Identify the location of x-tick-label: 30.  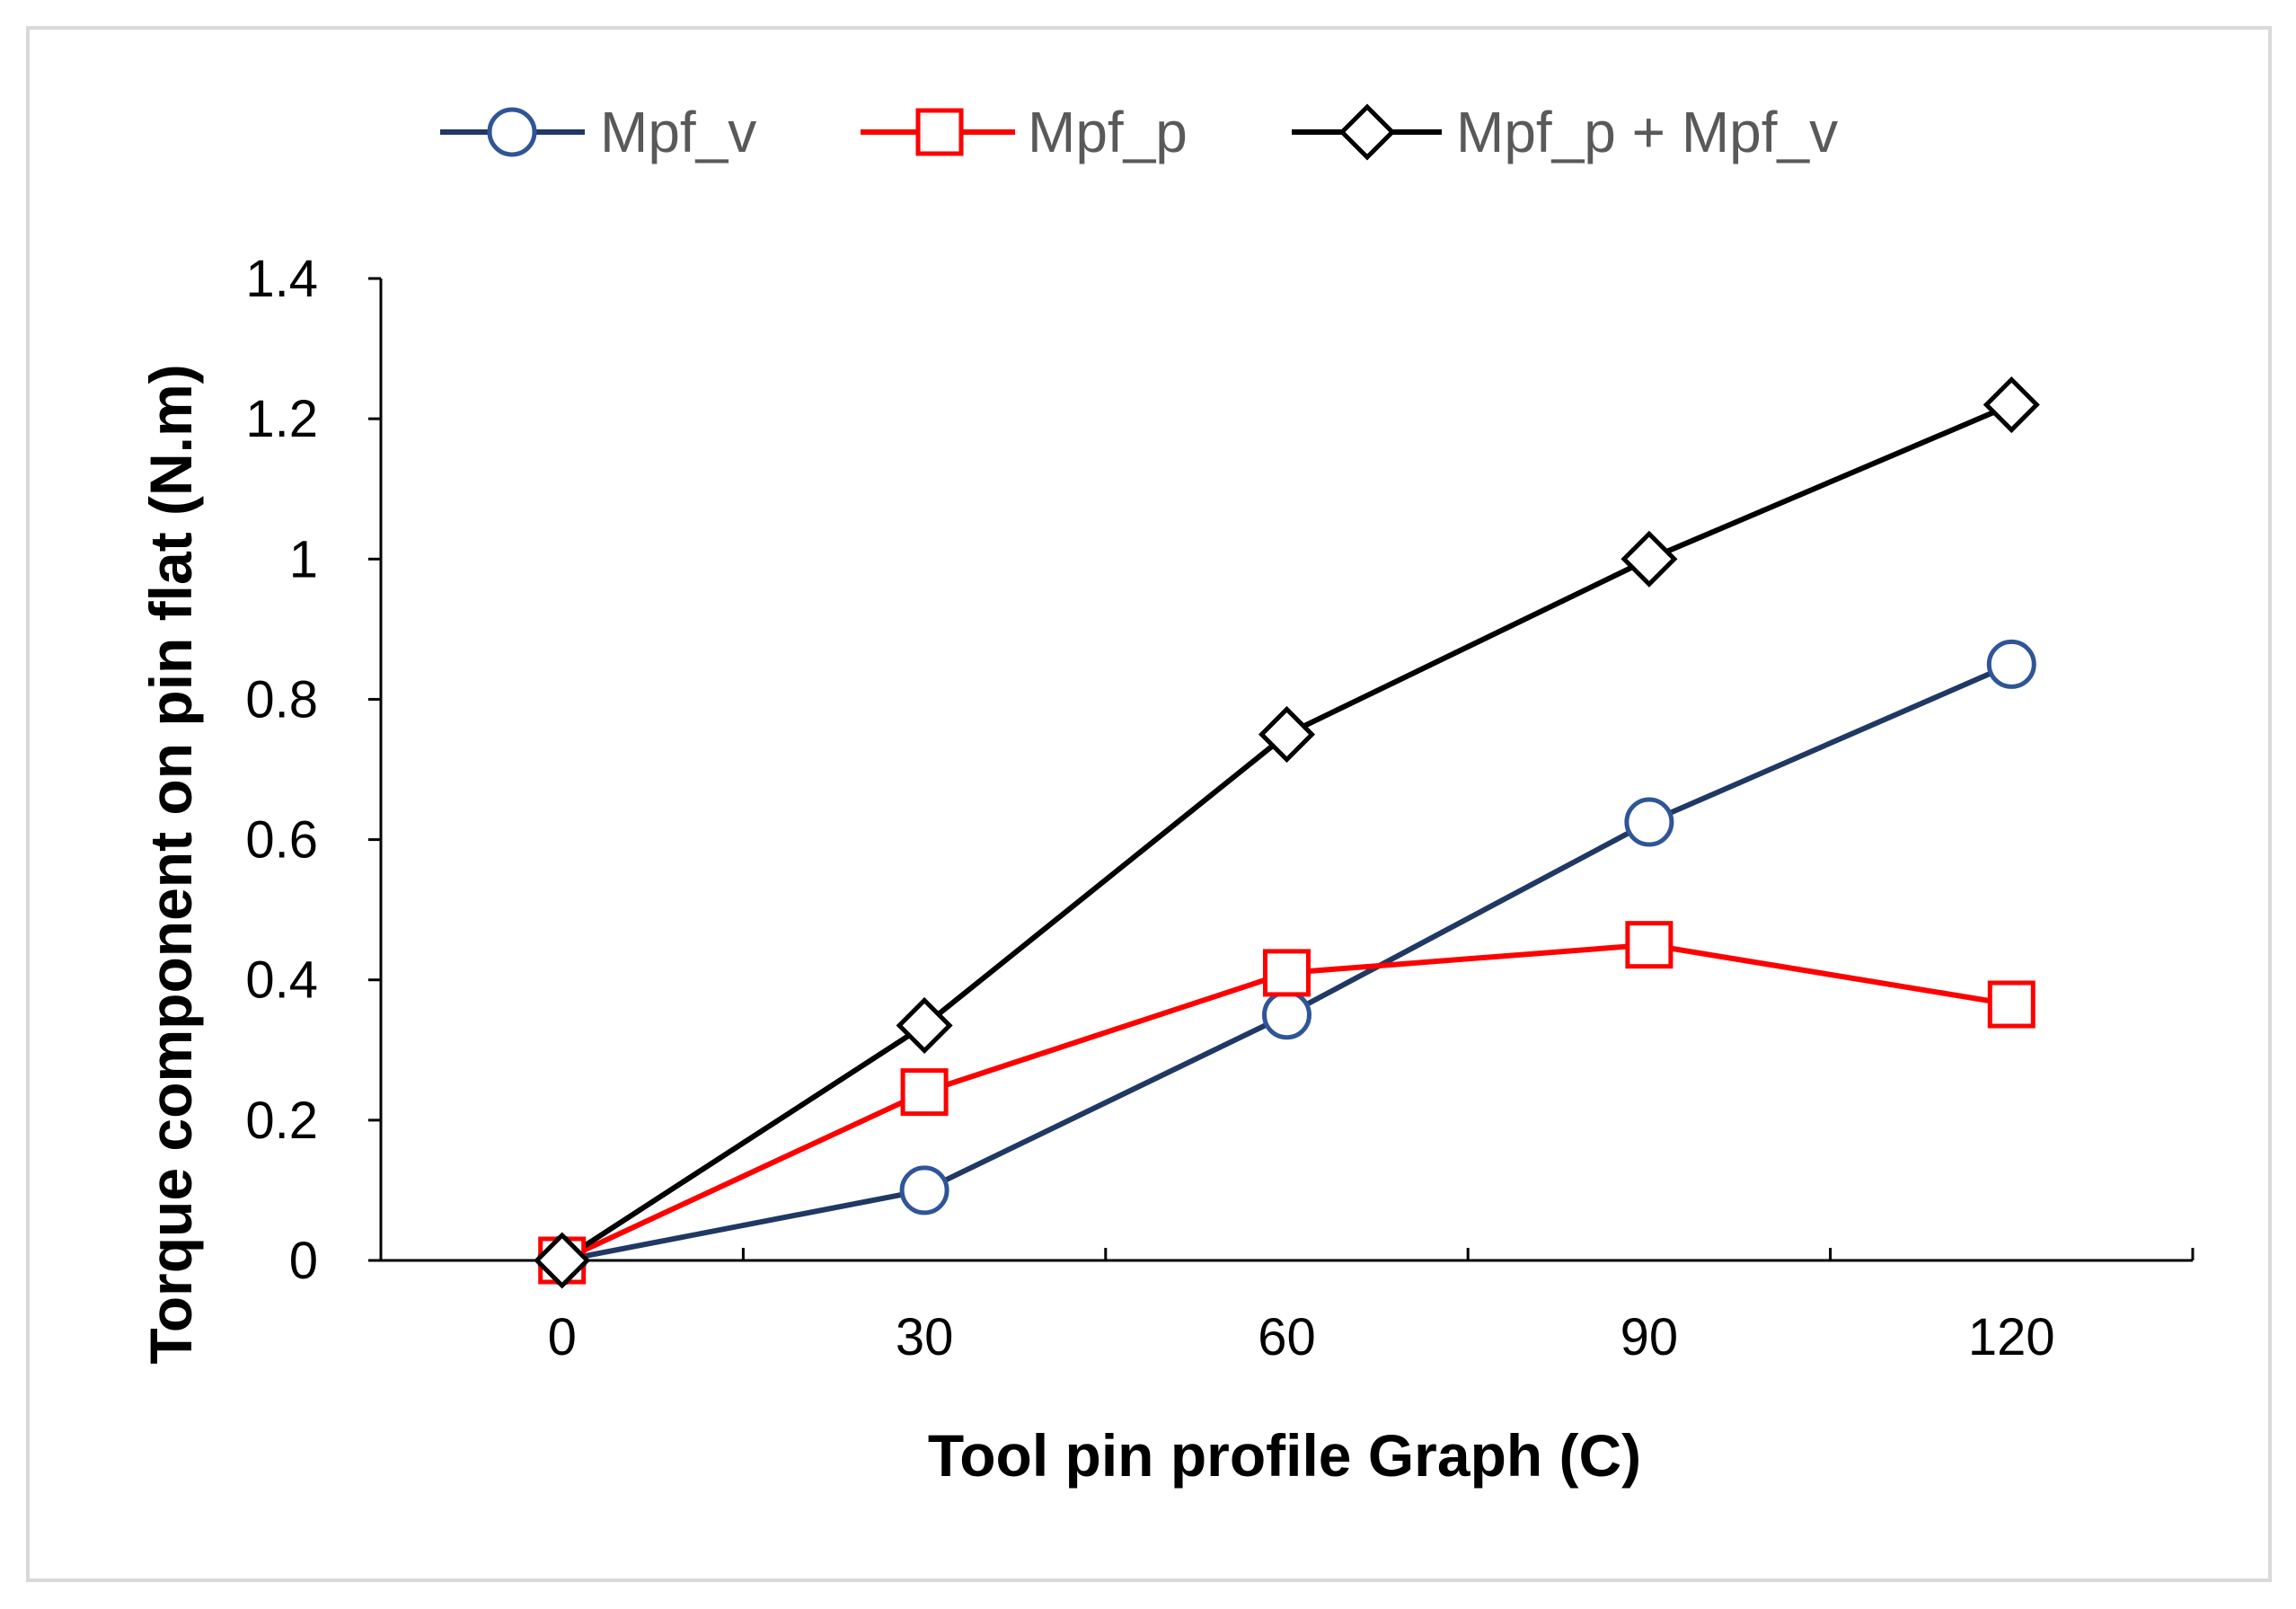
(925, 1337).